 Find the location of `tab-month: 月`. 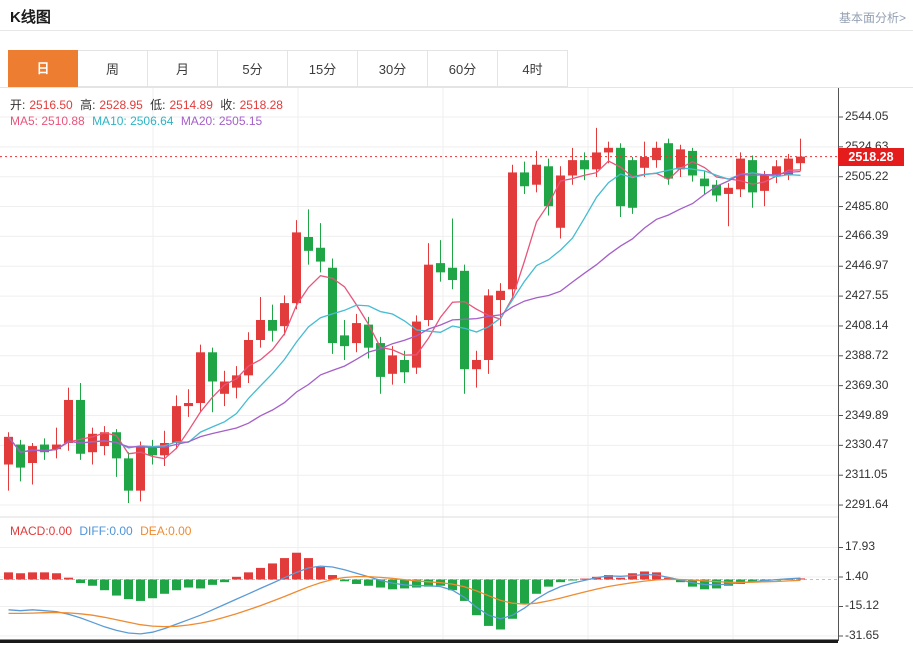

tab-month: 月 is located at coordinates (183, 68).